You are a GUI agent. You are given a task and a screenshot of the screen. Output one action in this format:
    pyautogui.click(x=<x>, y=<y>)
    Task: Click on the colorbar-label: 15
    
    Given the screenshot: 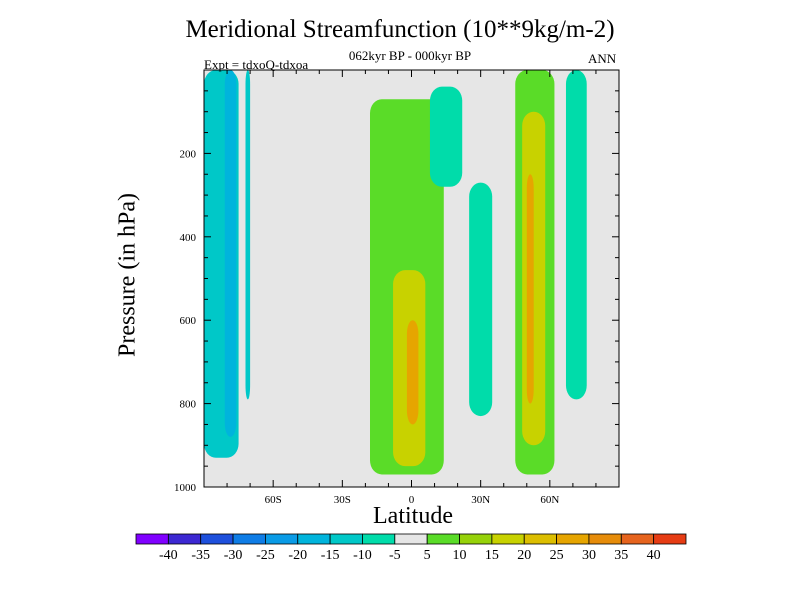 What is the action you would take?
    pyautogui.click(x=492, y=555)
    